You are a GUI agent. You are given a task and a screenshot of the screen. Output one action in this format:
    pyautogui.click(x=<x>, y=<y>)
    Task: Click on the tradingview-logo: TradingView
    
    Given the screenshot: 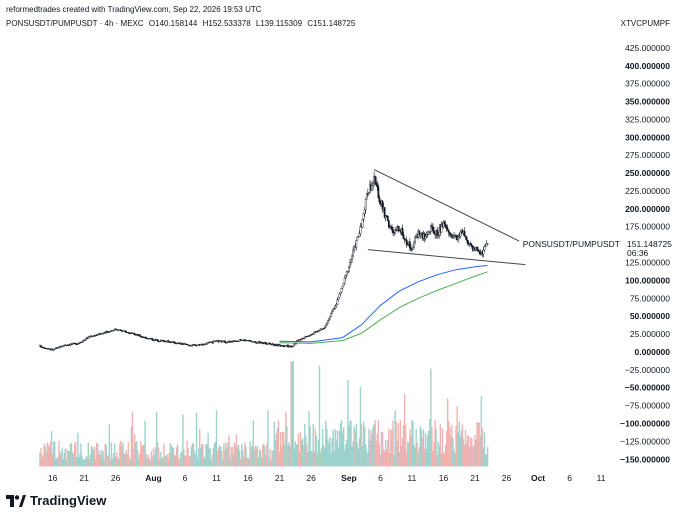 What is the action you would take?
    pyautogui.click(x=56, y=500)
    